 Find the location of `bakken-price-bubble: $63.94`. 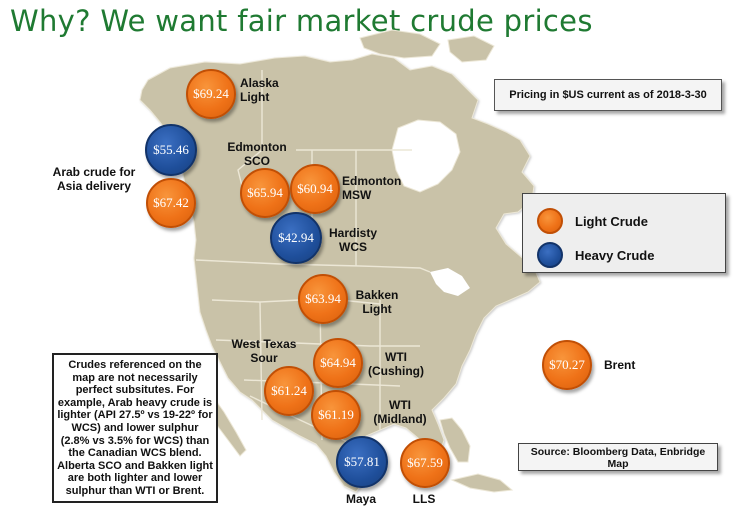

bakken-price-bubble: $63.94 is located at coordinates (323, 299).